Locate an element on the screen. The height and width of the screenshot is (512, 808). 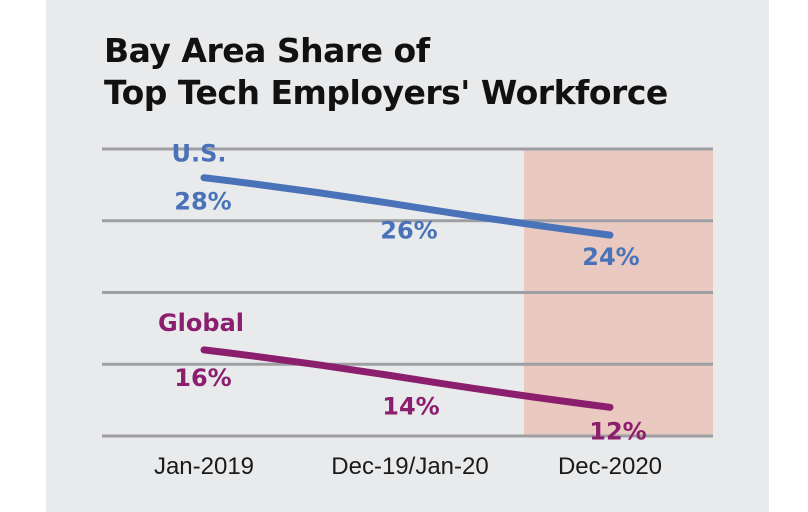
series-name-label: Global is located at coordinates (201, 323).